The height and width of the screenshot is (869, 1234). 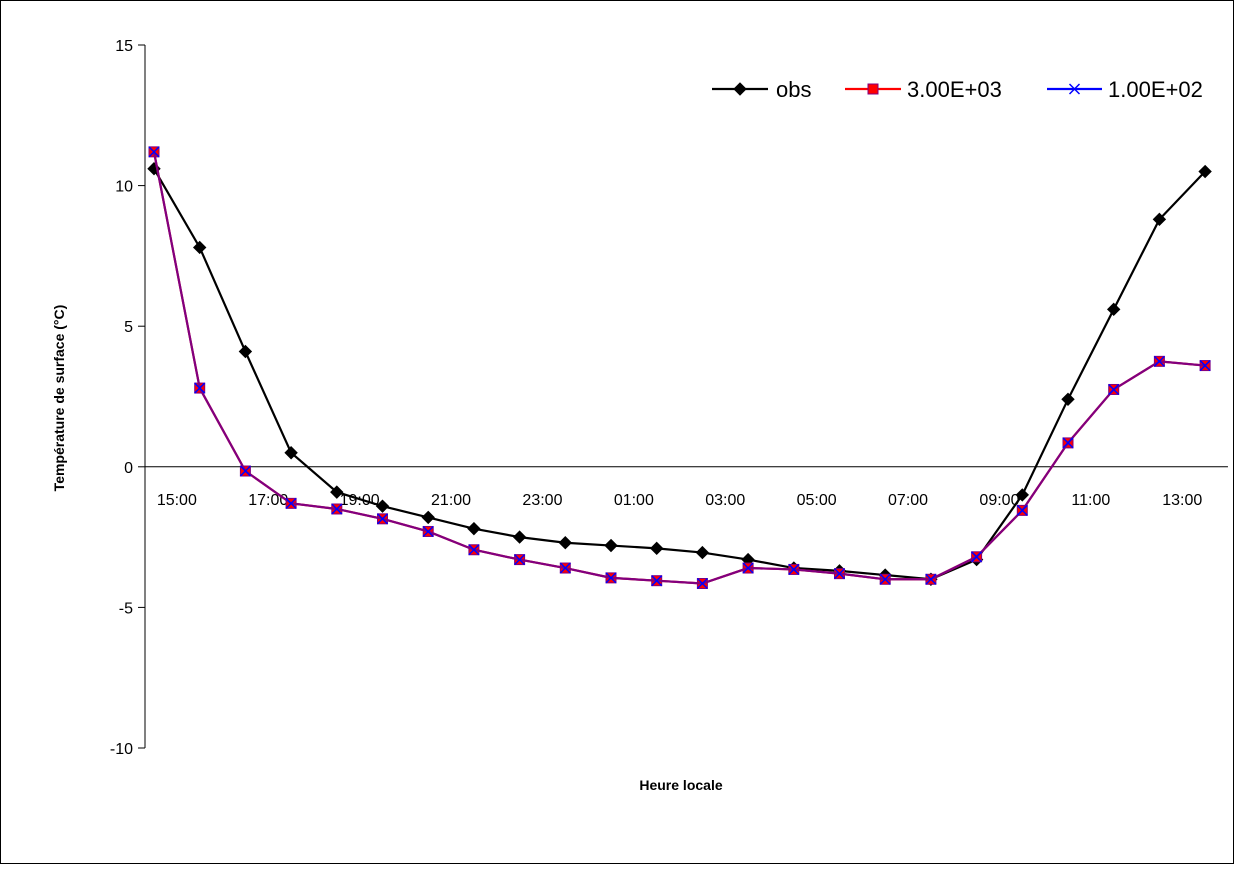 I want to click on x-tick-label: 01:00, so click(x=634, y=500).